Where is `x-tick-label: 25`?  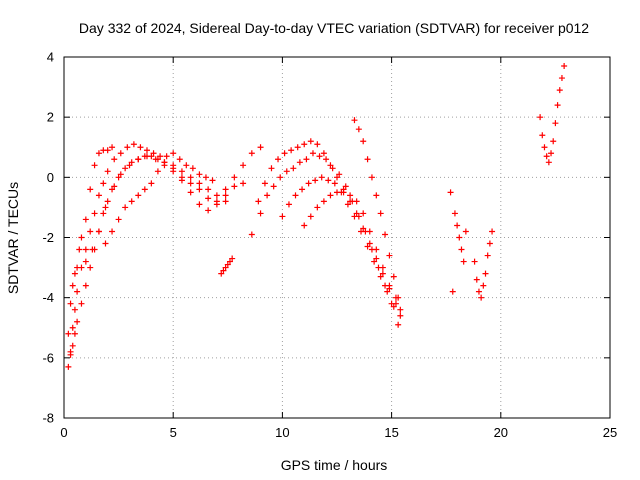 x-tick-label: 25 is located at coordinates (610, 432).